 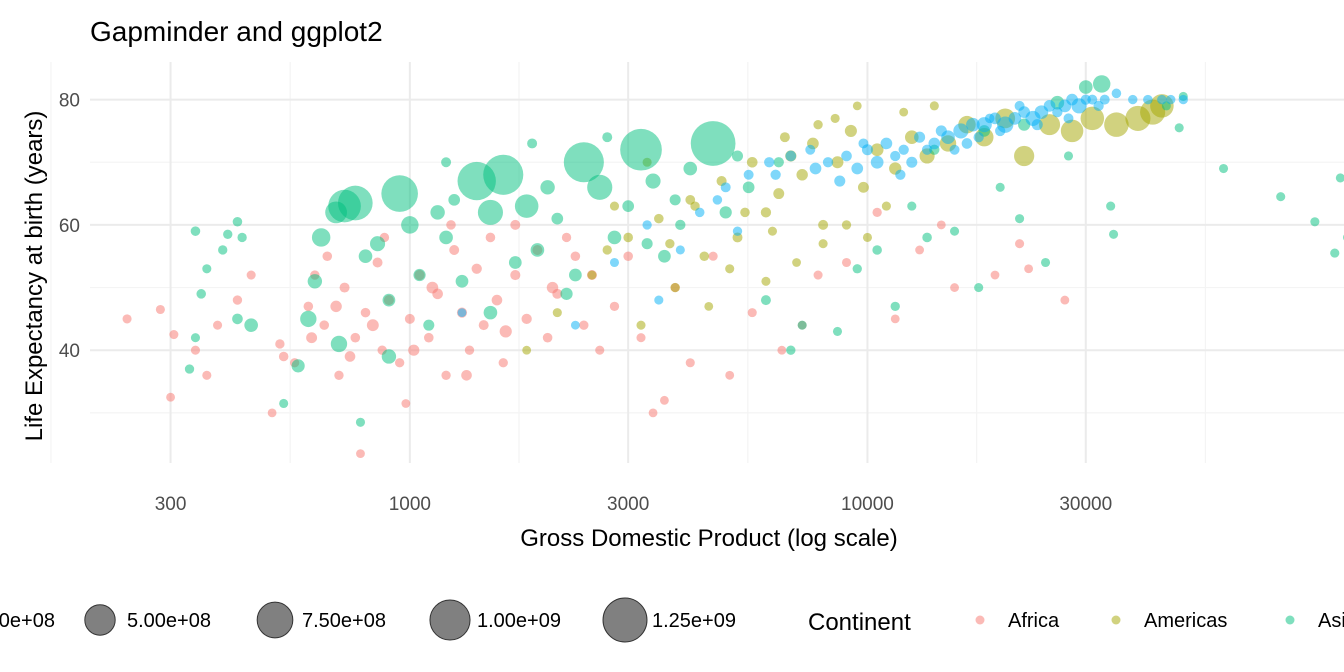 I want to click on color-legend-key-asia, so click(x=1290, y=620).